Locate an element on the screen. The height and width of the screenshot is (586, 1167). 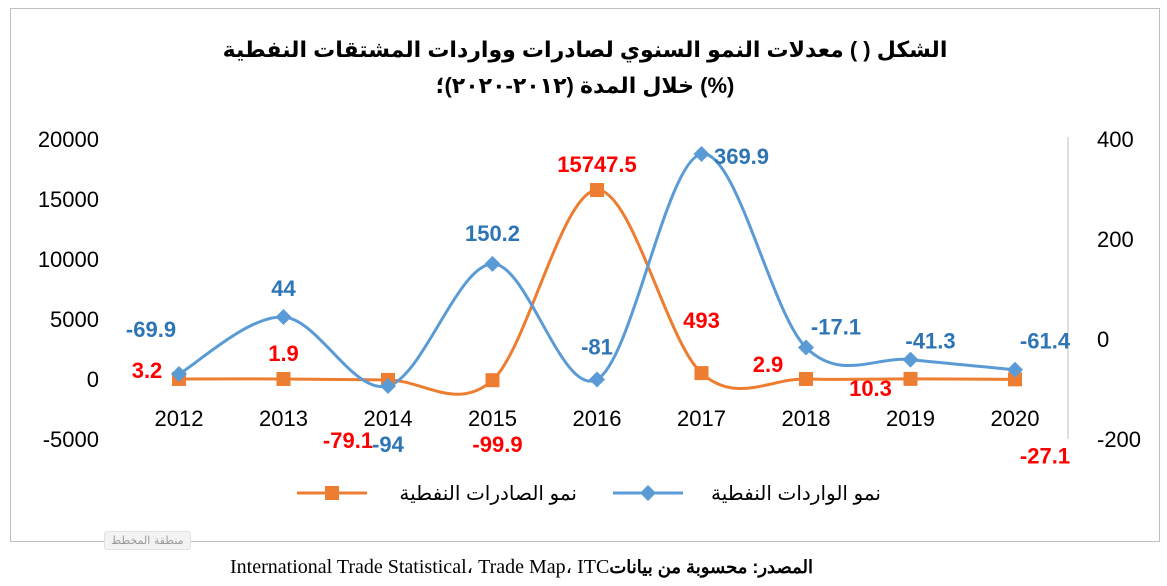
y-left-tick-label: 20000 is located at coordinates (68, 139).